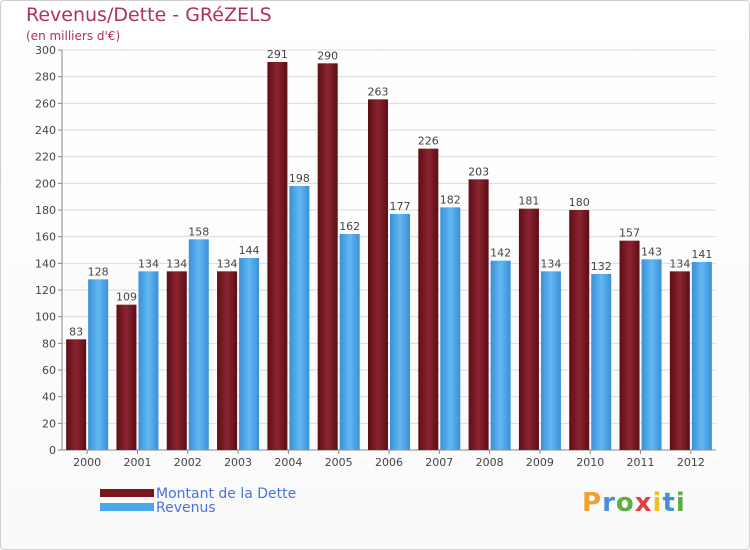 Image resolution: width=750 pixels, height=550 pixels. What do you see at coordinates (176, 360) in the screenshot?
I see `bar-dette-2002` at bounding box center [176, 360].